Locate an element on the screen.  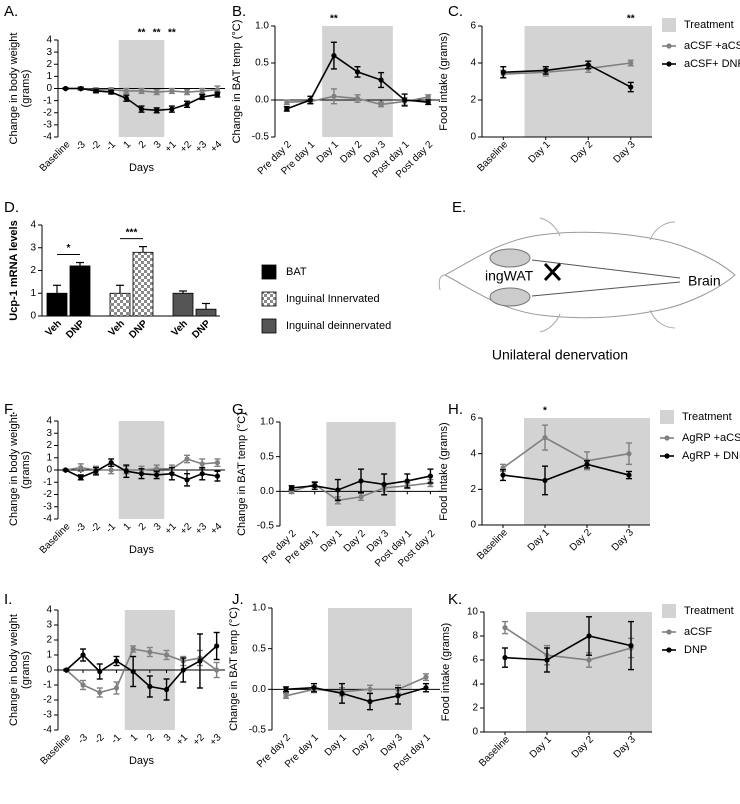
panel-label: G. is located at coordinates (240, 409).